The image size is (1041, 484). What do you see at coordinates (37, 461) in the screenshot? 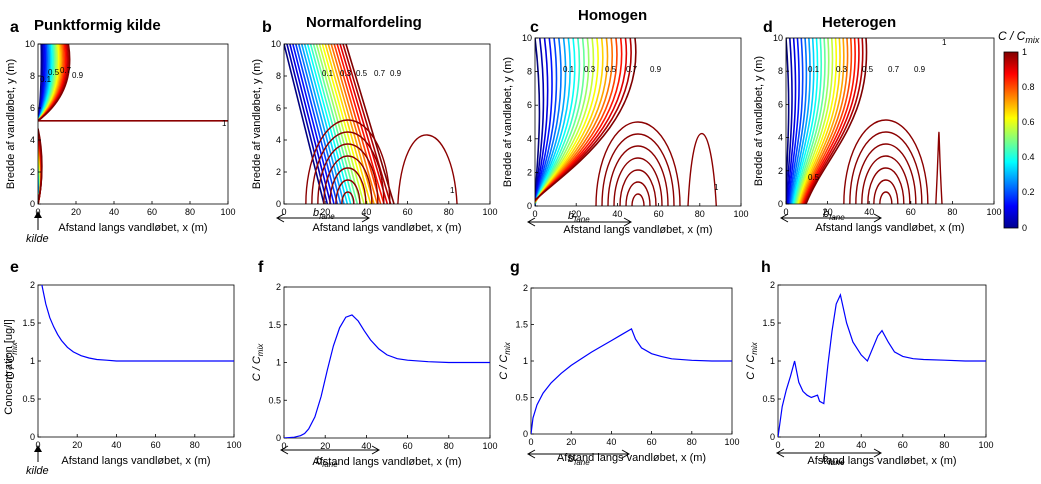
I see `kilde-annotation-bottom: kilde` at bounding box center [37, 461].